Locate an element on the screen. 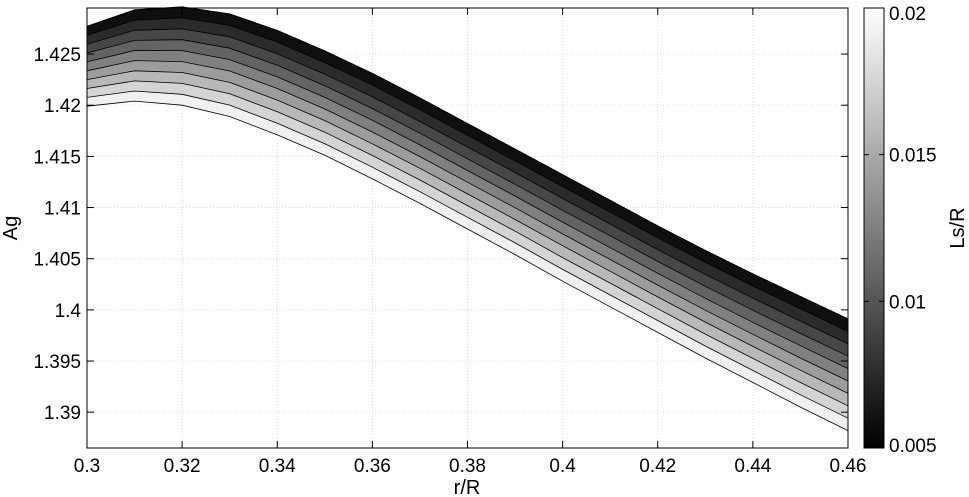 Image resolution: width=969 pixels, height=497 pixels. x-tick-label: 0.4 is located at coordinates (562, 466).